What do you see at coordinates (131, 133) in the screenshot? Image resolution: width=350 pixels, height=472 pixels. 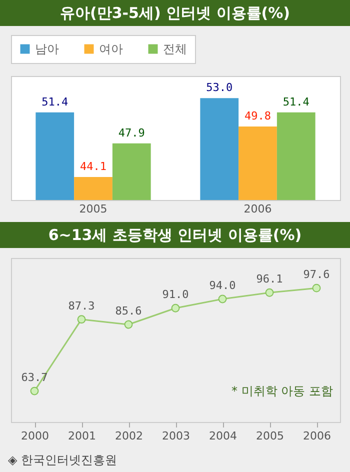 I see `data-label: 47.9` at bounding box center [131, 133].